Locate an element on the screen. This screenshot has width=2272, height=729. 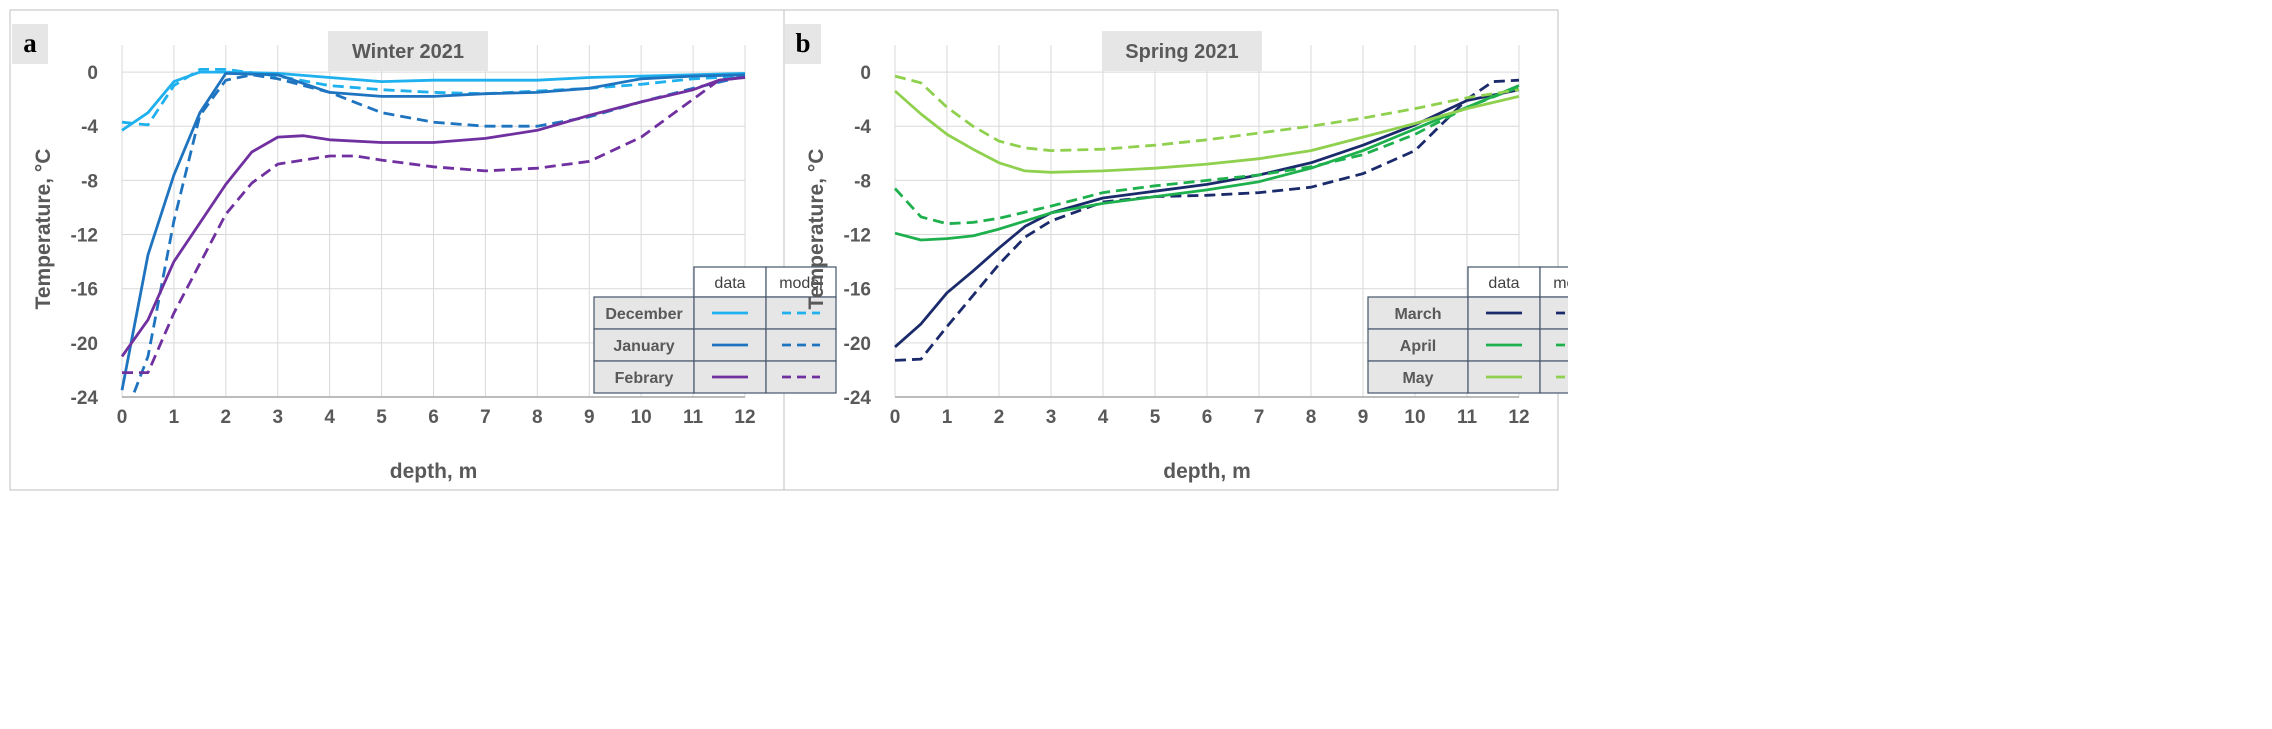
legend-row-label: December is located at coordinates (643, 314).